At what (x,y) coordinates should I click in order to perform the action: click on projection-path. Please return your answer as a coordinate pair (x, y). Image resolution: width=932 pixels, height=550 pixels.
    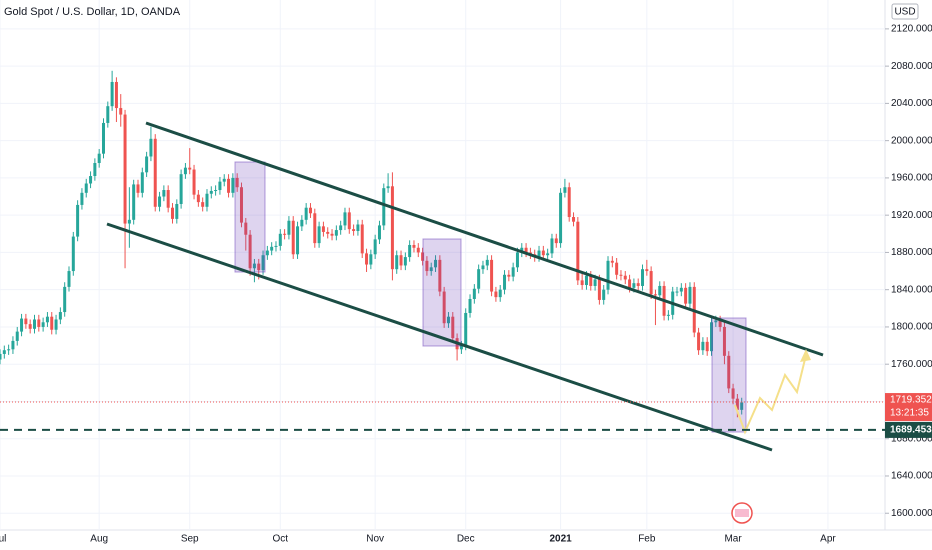
    Looking at the image, I should click on (770, 394).